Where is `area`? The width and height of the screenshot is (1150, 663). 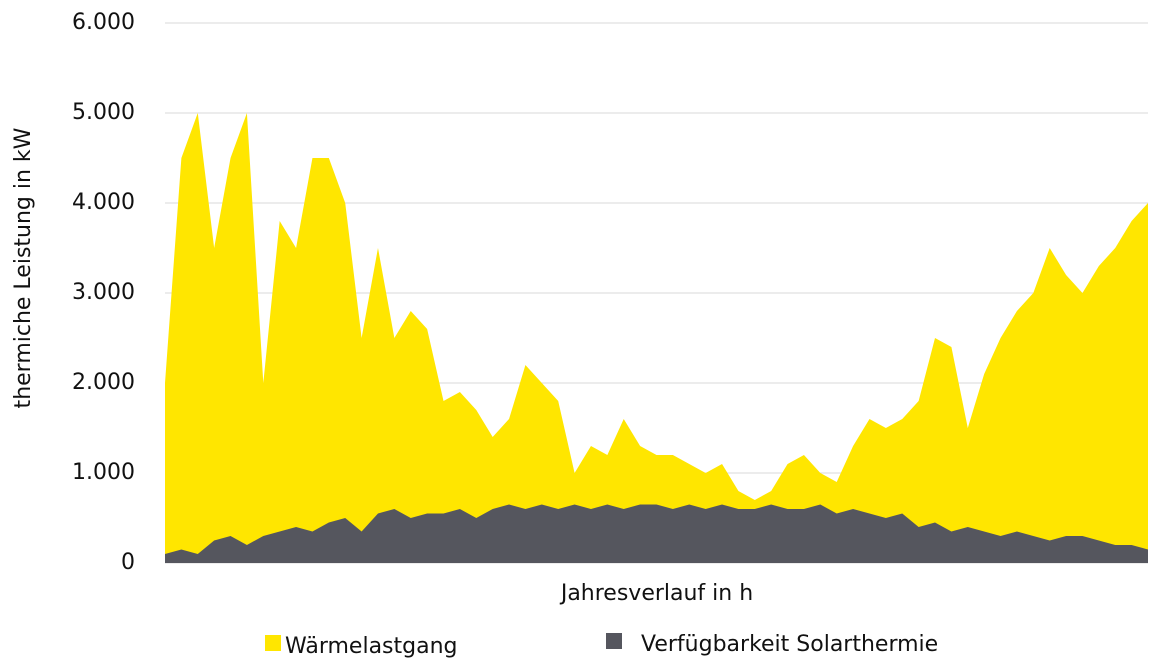 area is located at coordinates (656, 533).